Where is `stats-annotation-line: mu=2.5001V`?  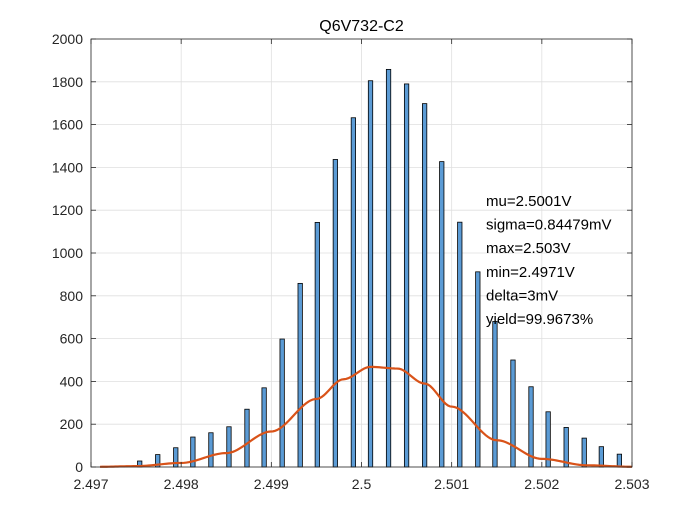
stats-annotation-line: mu=2.5001V is located at coordinates (528, 201).